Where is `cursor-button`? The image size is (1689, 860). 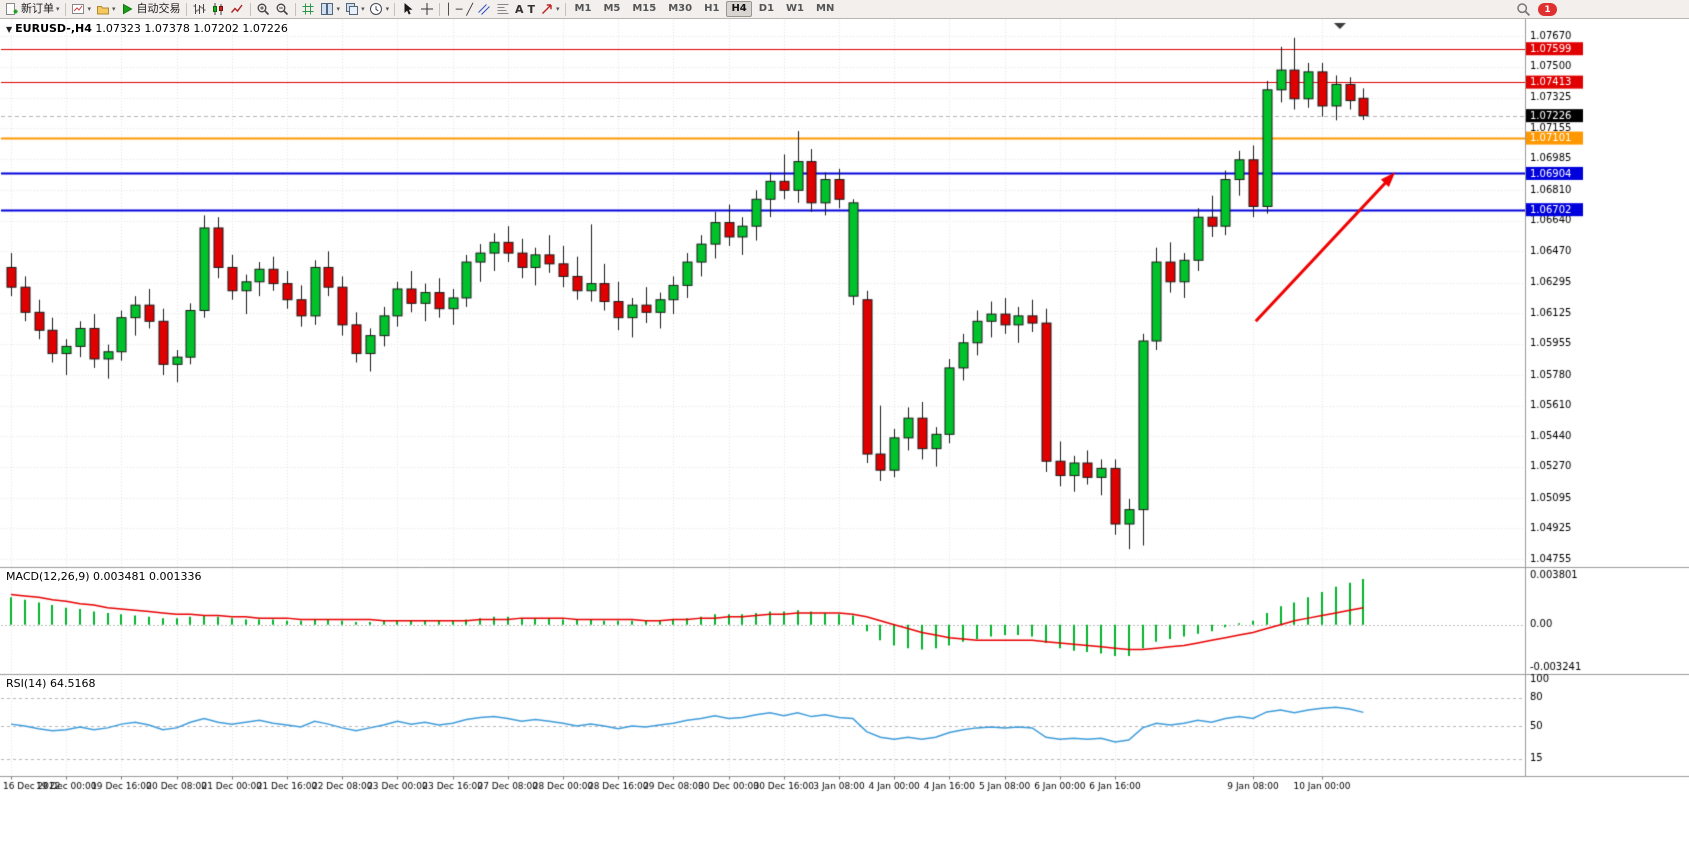
cursor-button is located at coordinates (407, 9).